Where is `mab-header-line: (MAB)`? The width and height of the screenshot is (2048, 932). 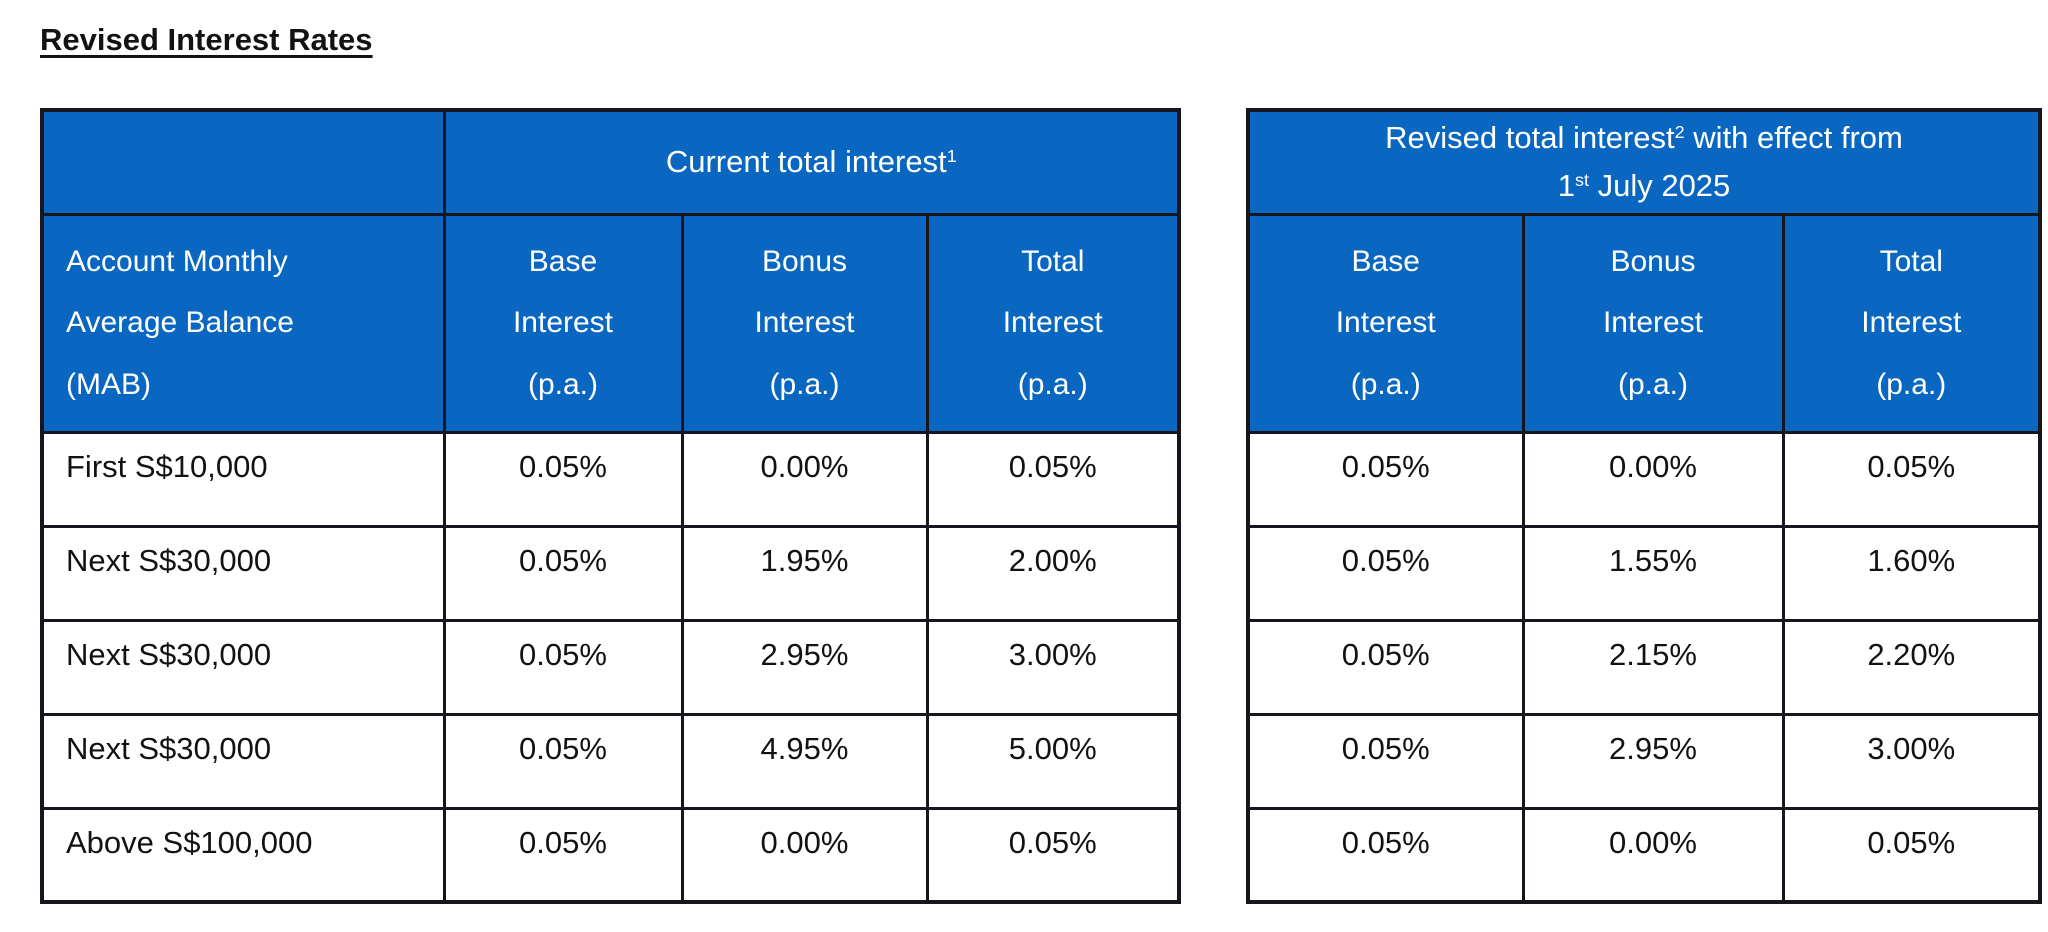 mab-header-line: (MAB) is located at coordinates (108, 384).